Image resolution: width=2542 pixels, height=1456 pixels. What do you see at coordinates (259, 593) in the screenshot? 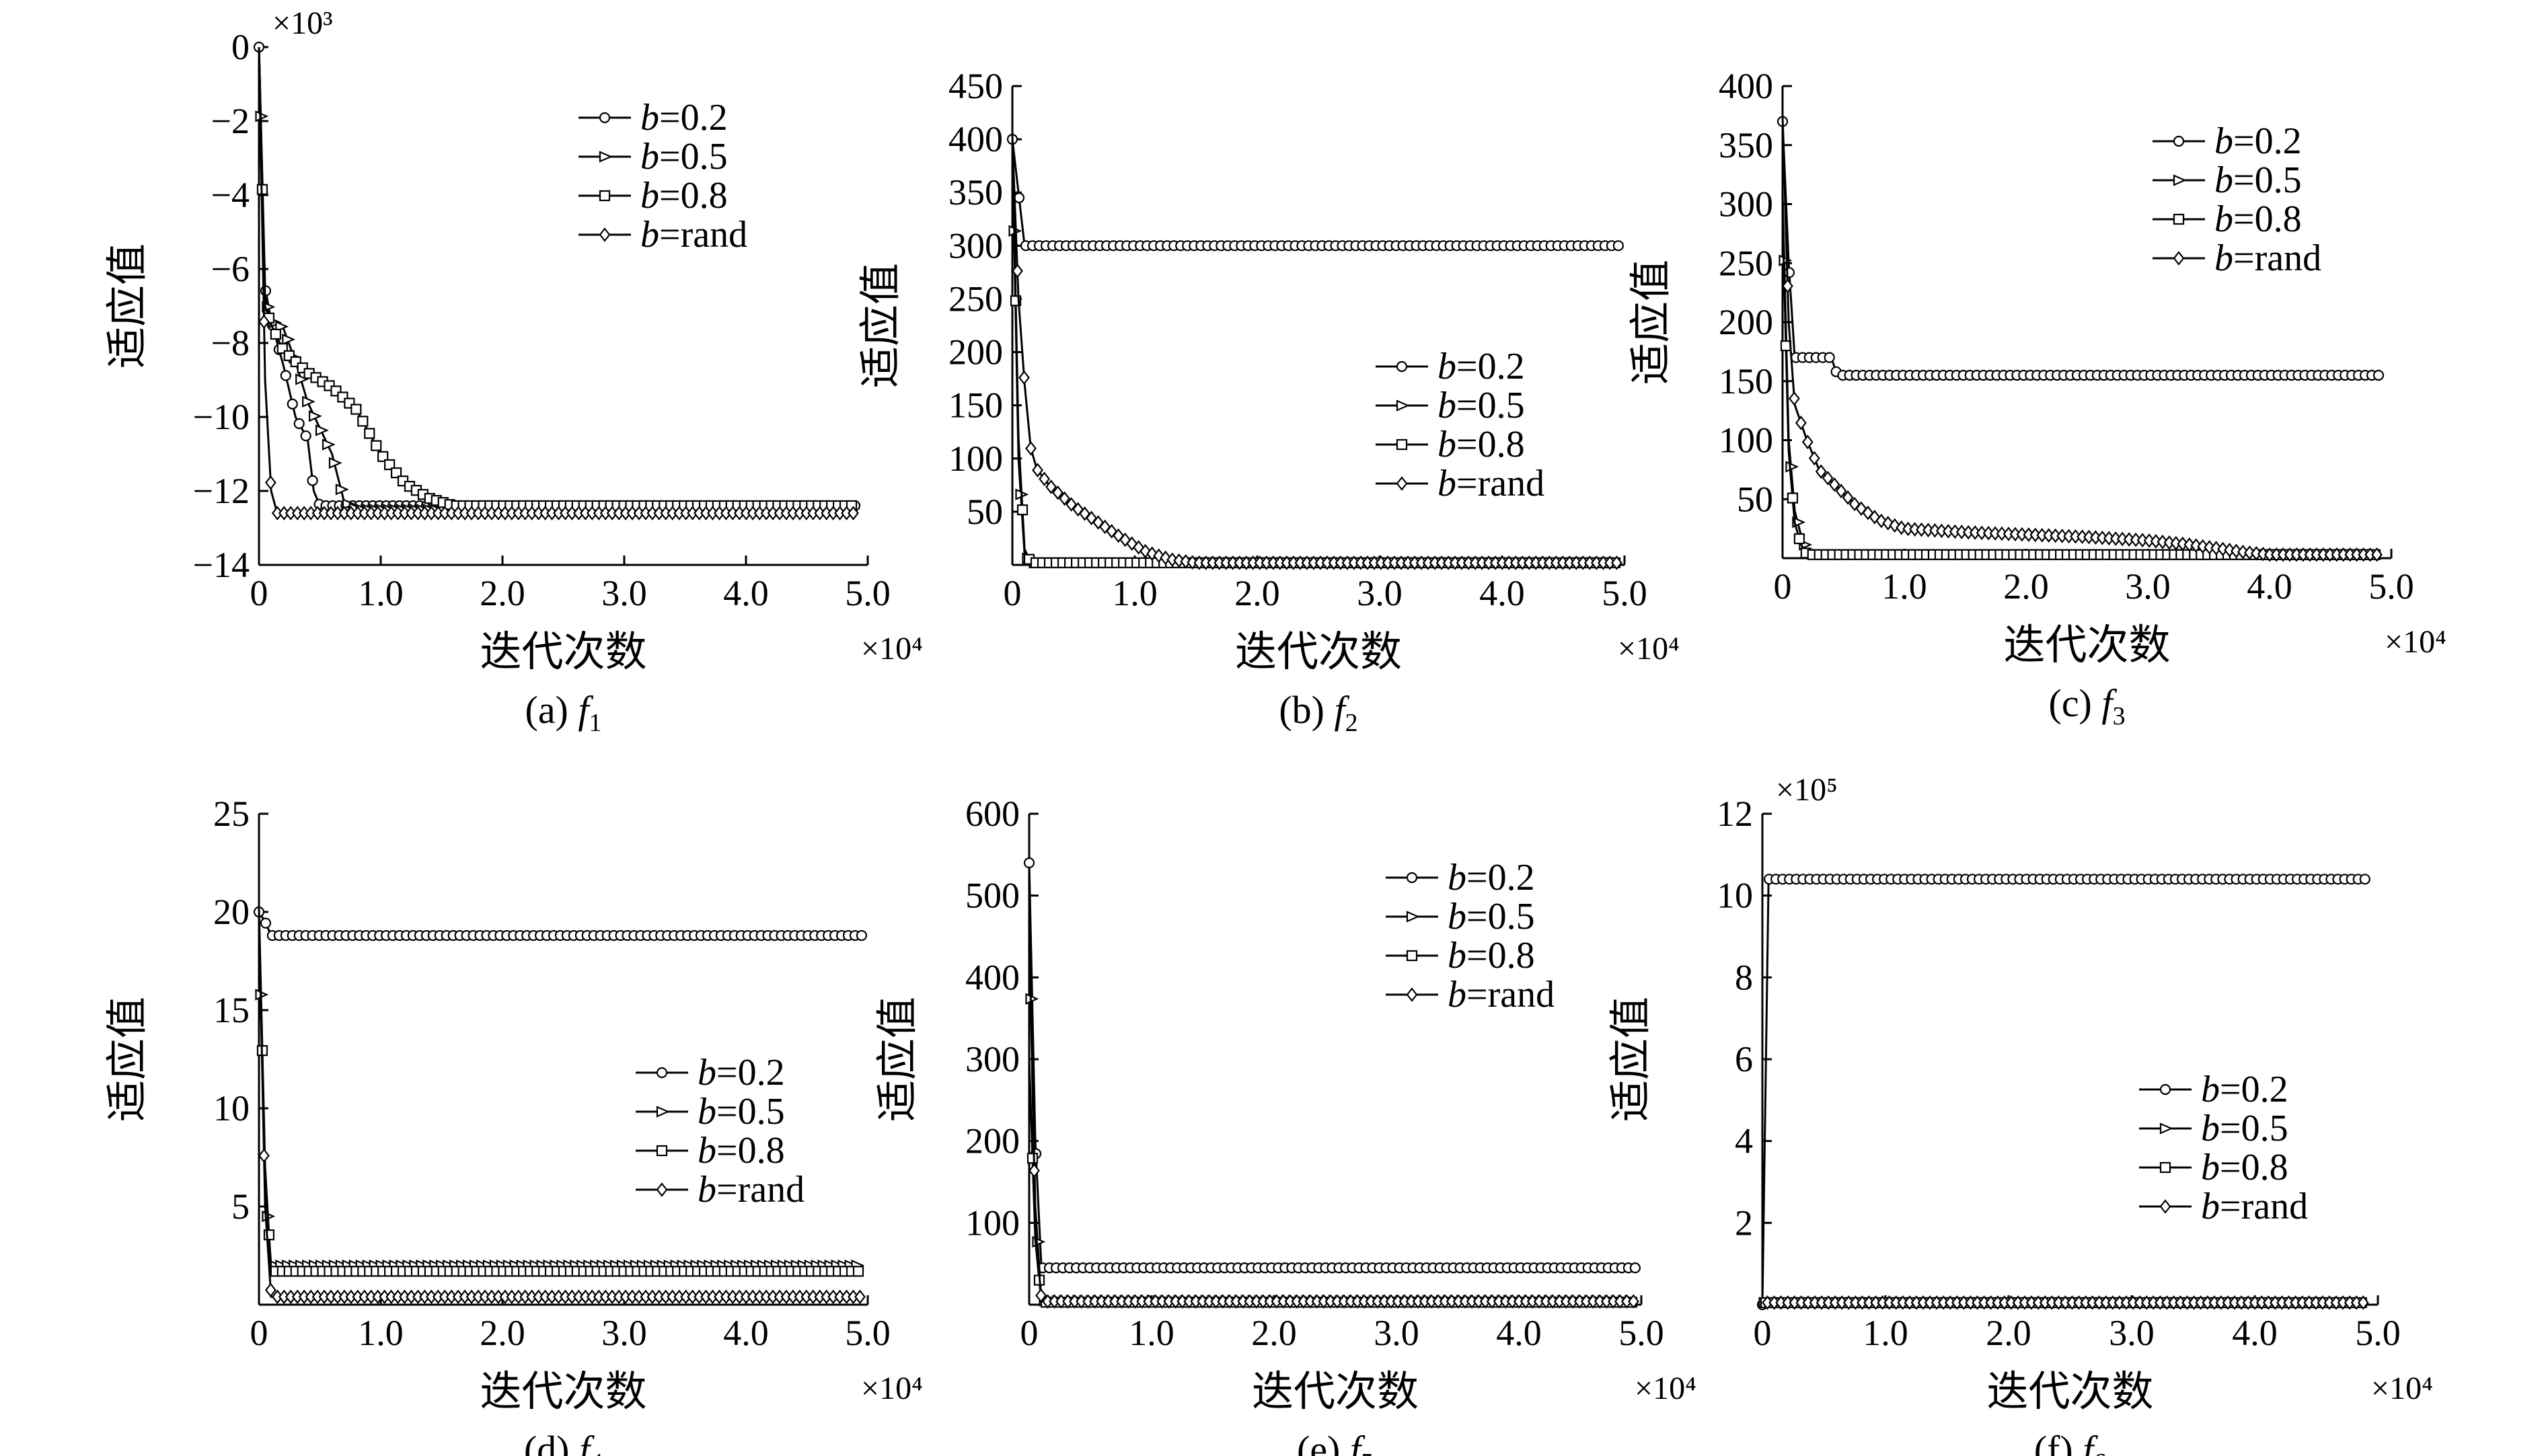
I see `x-tick-label: 0` at bounding box center [259, 593].